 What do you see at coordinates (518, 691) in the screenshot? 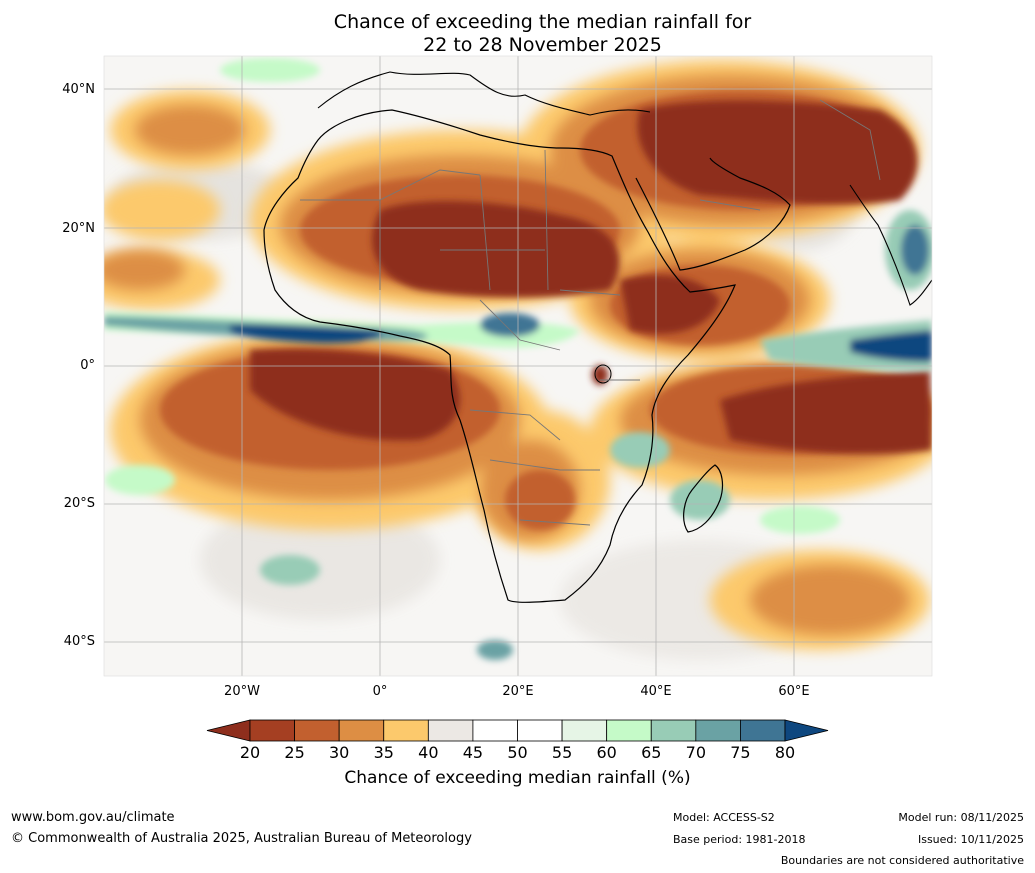
I see `lon-label-20e: 20°E` at bounding box center [518, 691].